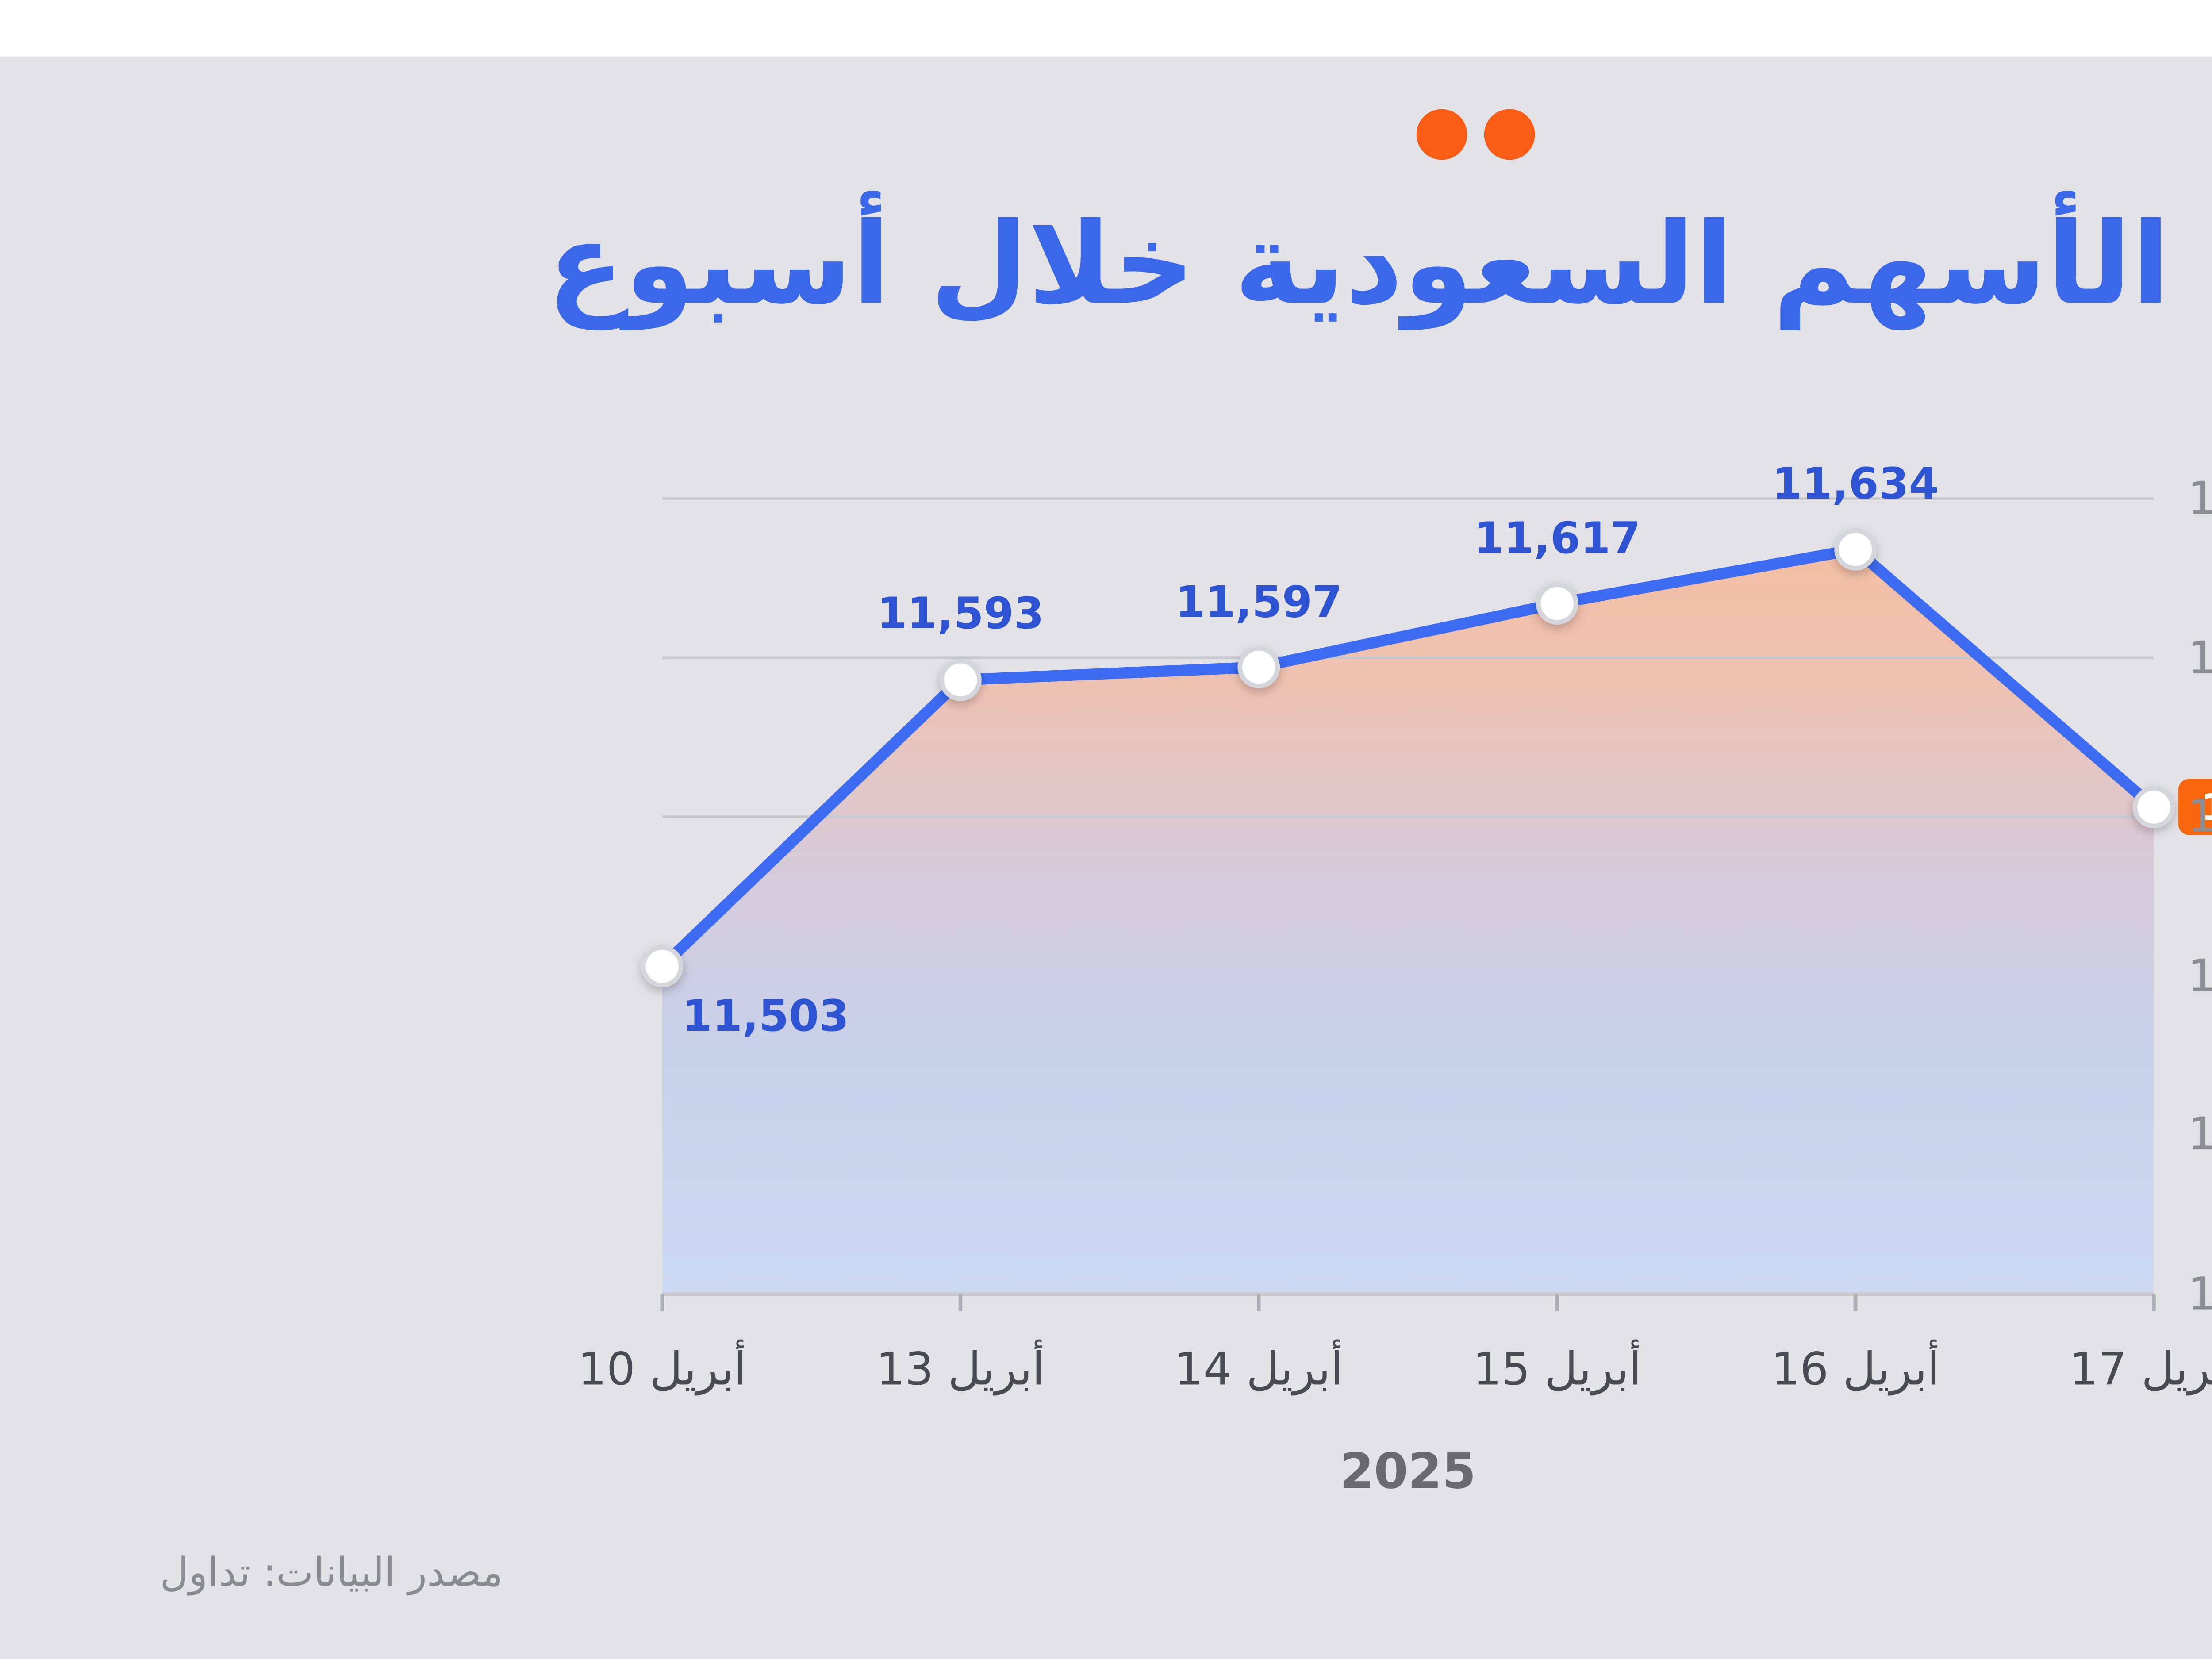 This screenshot has width=2212, height=1659. Describe the element at coordinates (663, 1370) in the screenshot. I see `x-tick-label: 10 أبريل` at that location.